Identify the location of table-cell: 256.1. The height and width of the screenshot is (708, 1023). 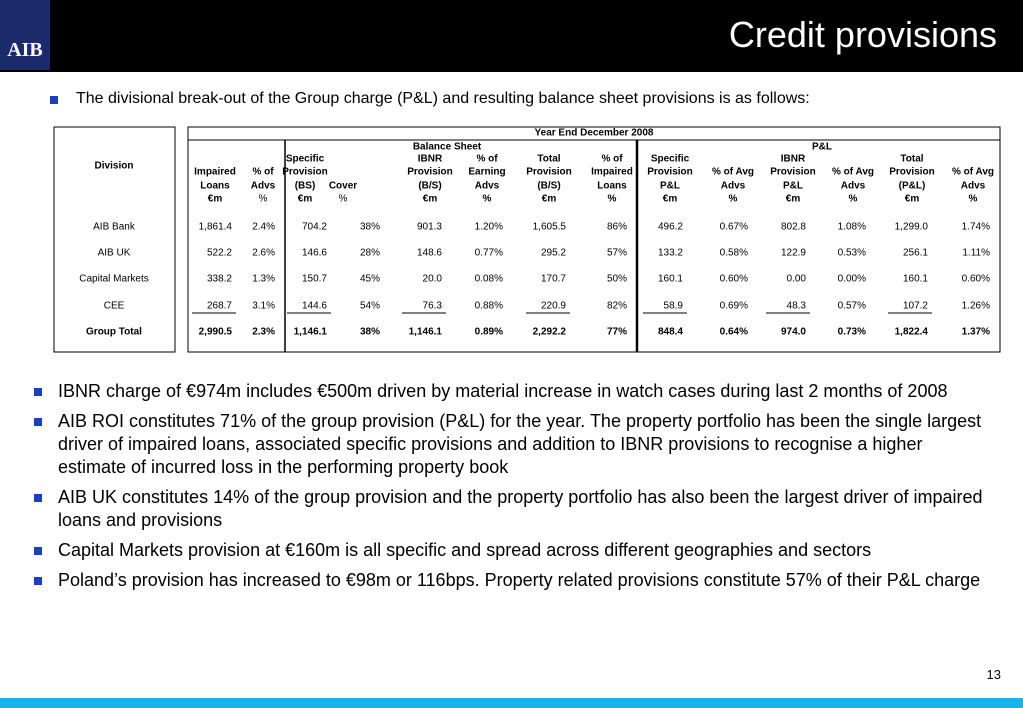
(915, 253).